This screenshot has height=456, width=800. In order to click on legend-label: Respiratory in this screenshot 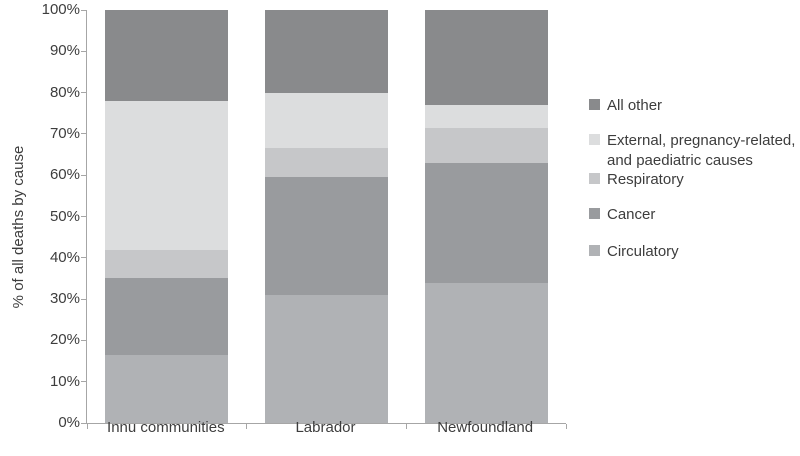, I will do `click(645, 180)`.